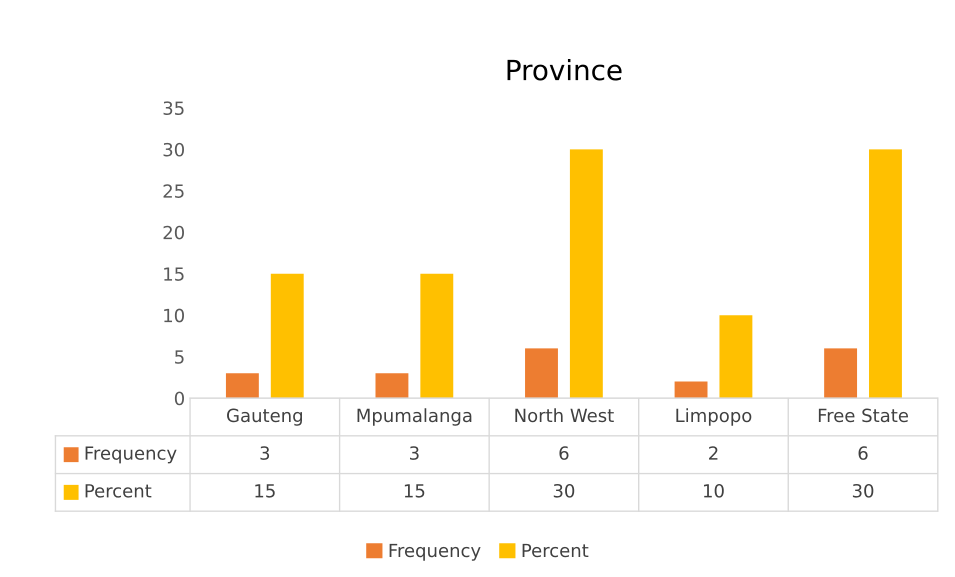  What do you see at coordinates (555, 551) in the screenshot?
I see `legend-label: Percent` at bounding box center [555, 551].